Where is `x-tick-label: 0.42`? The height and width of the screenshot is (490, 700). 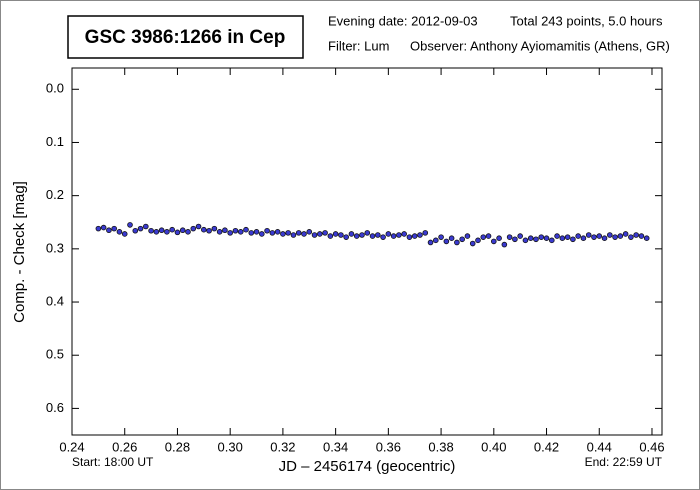 x-tick-label: 0.42 is located at coordinates (546, 446).